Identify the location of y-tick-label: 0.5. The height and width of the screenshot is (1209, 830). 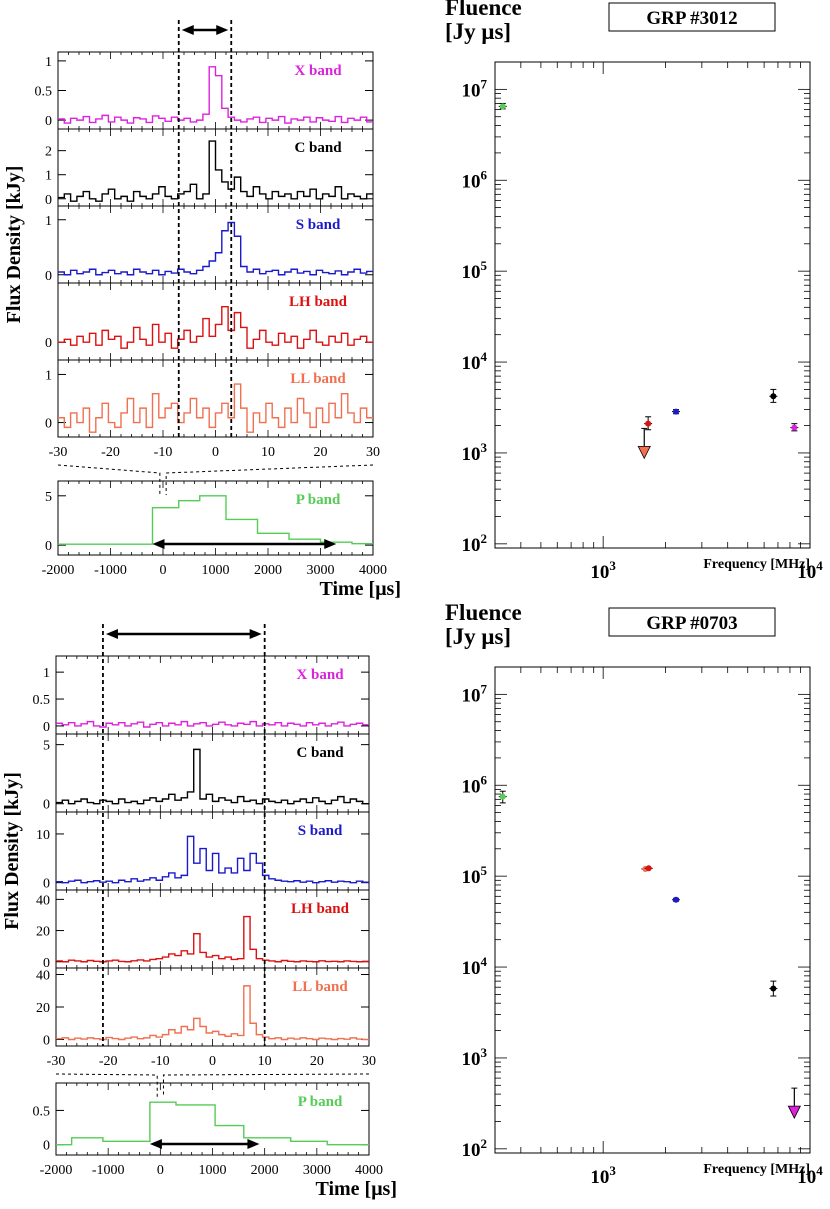
(44, 92).